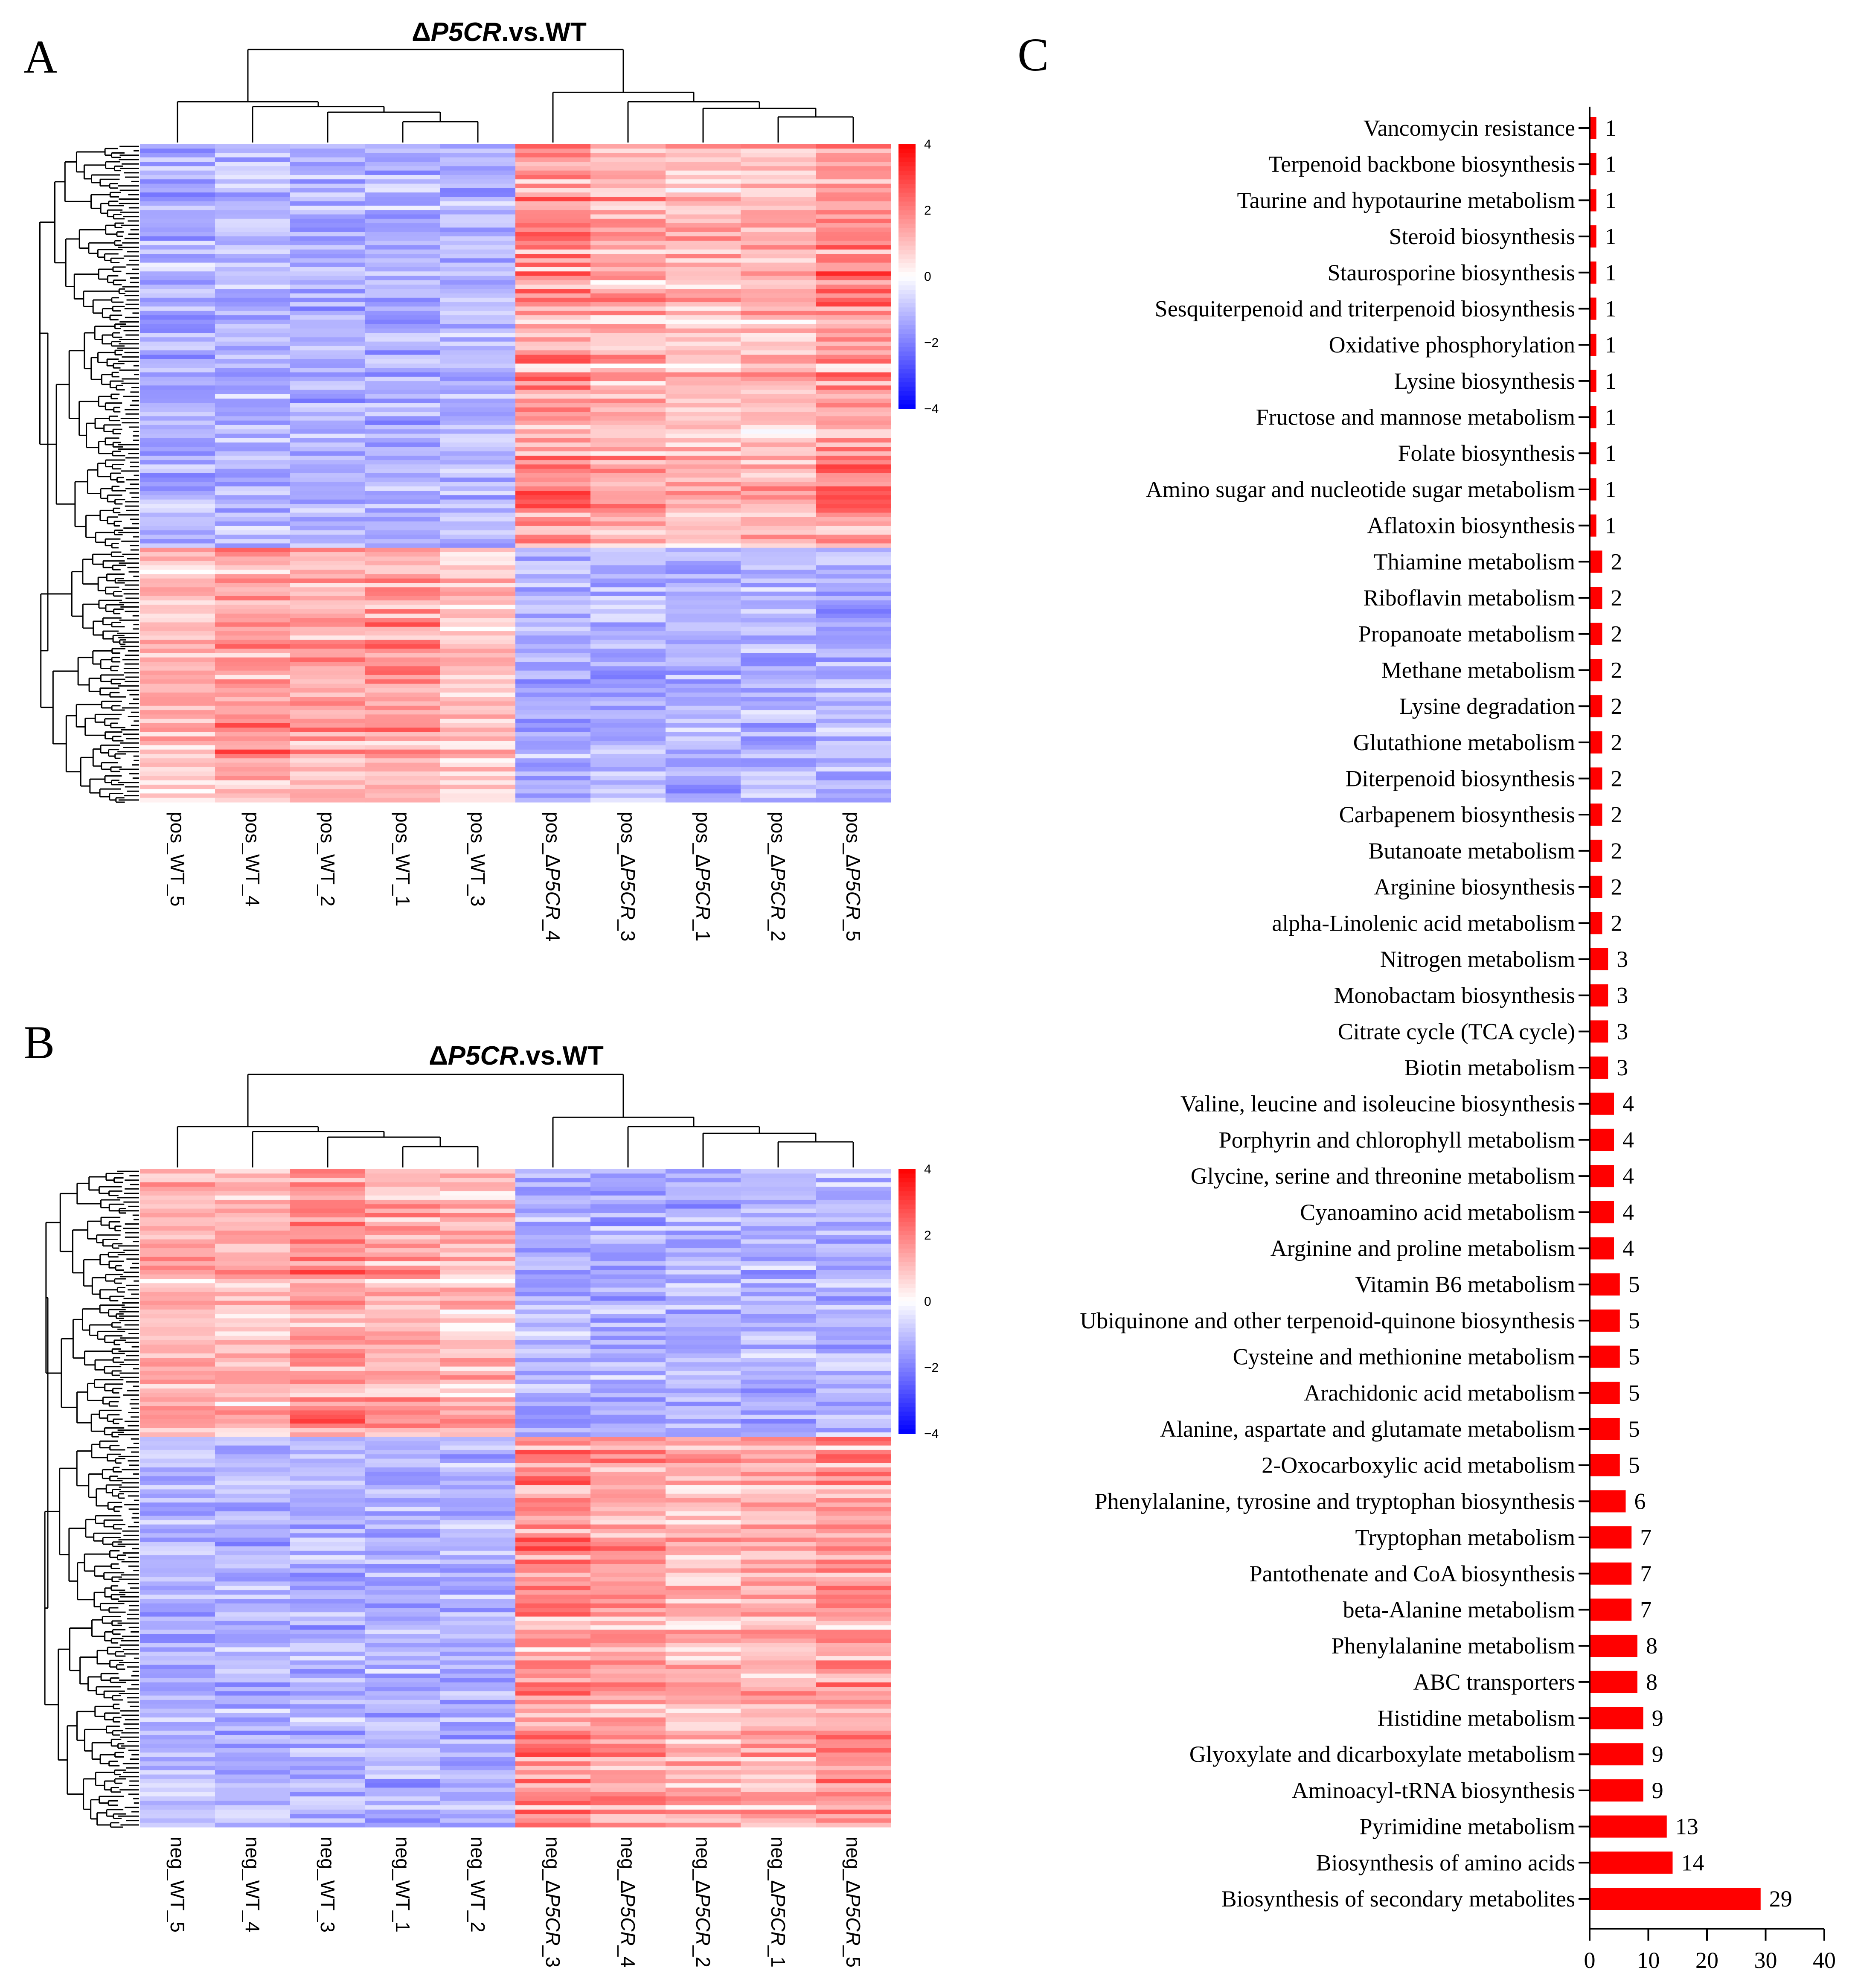  What do you see at coordinates (1455, 995) in the screenshot?
I see `bar-category-label: Monobactam biosynthesis` at bounding box center [1455, 995].